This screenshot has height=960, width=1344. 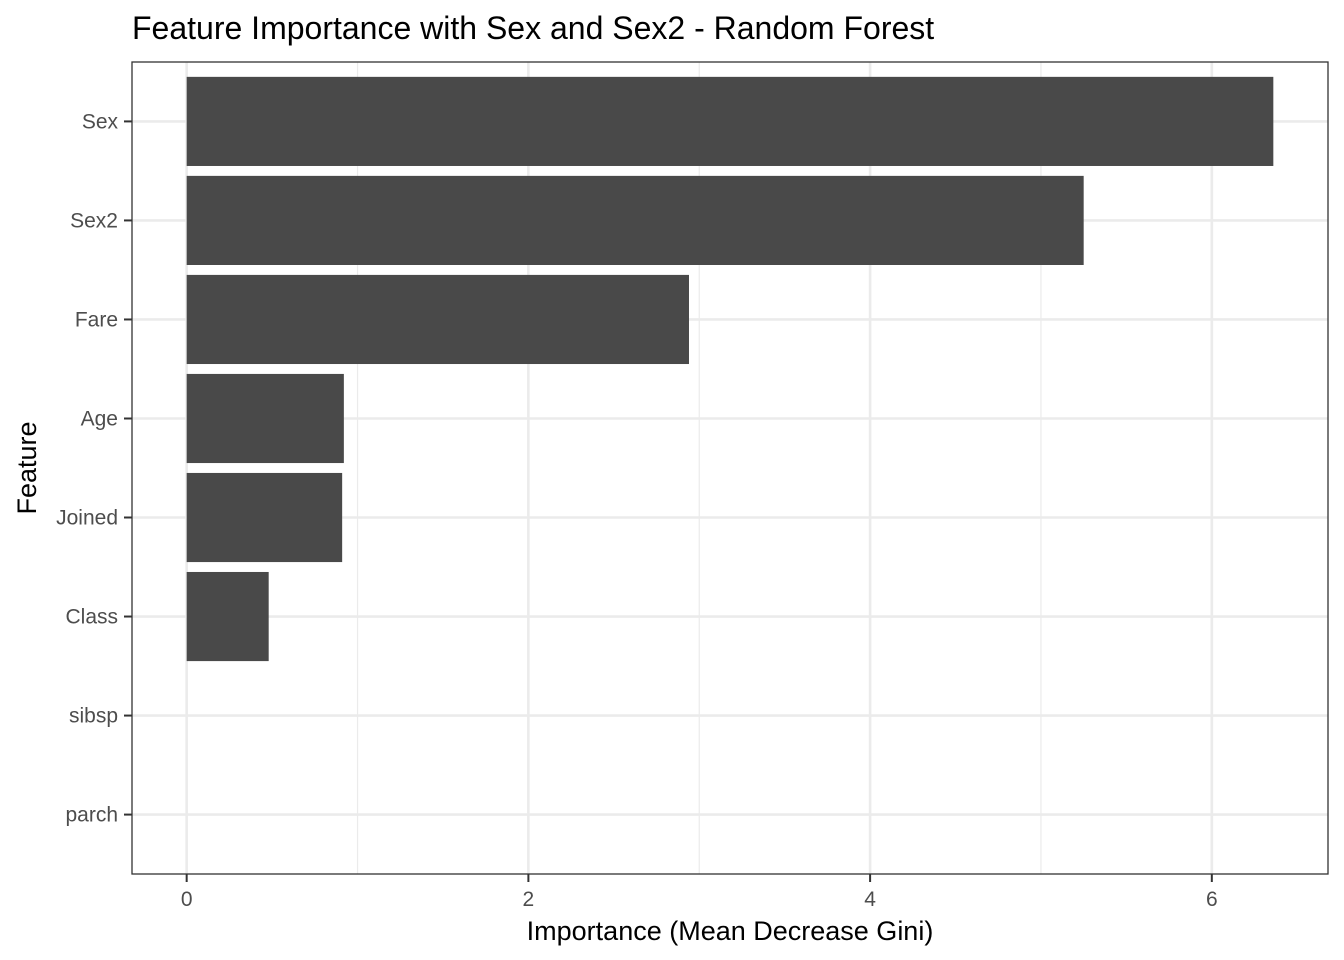 What do you see at coordinates (91, 617) in the screenshot?
I see `y-tick-label: Class` at bounding box center [91, 617].